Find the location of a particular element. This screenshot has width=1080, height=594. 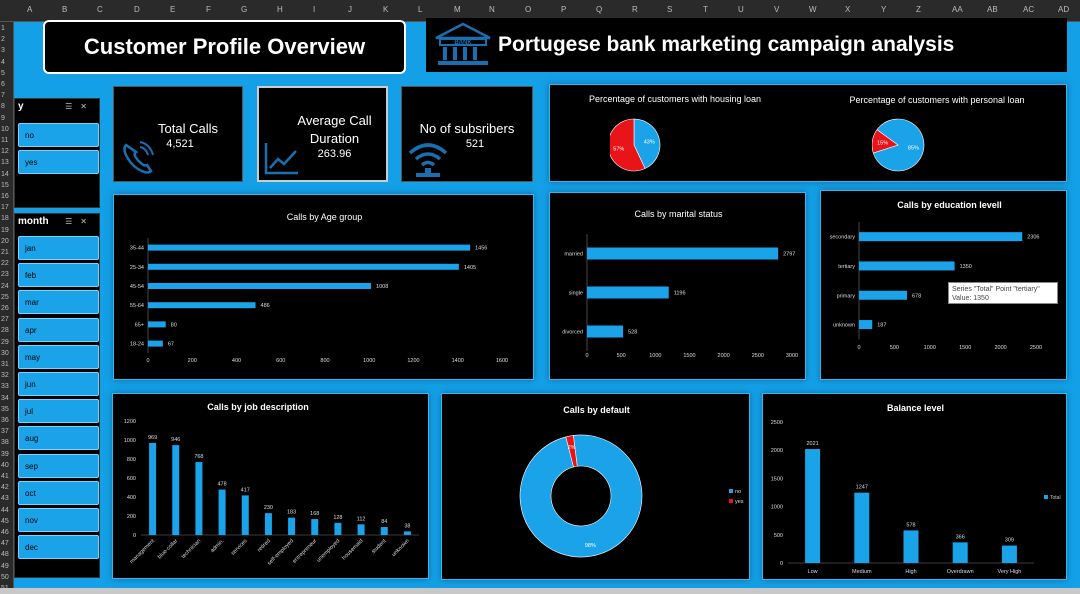

row-label: 22 is located at coordinates (5, 264).